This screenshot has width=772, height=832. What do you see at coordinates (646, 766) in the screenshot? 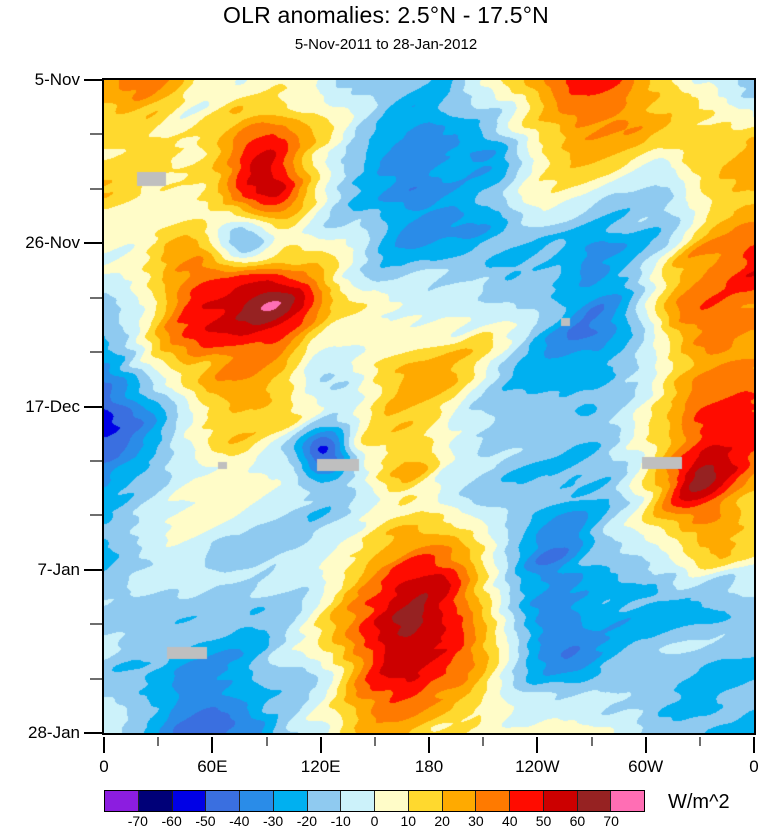
I see `x-axis-tick-label: 60W` at bounding box center [646, 766].